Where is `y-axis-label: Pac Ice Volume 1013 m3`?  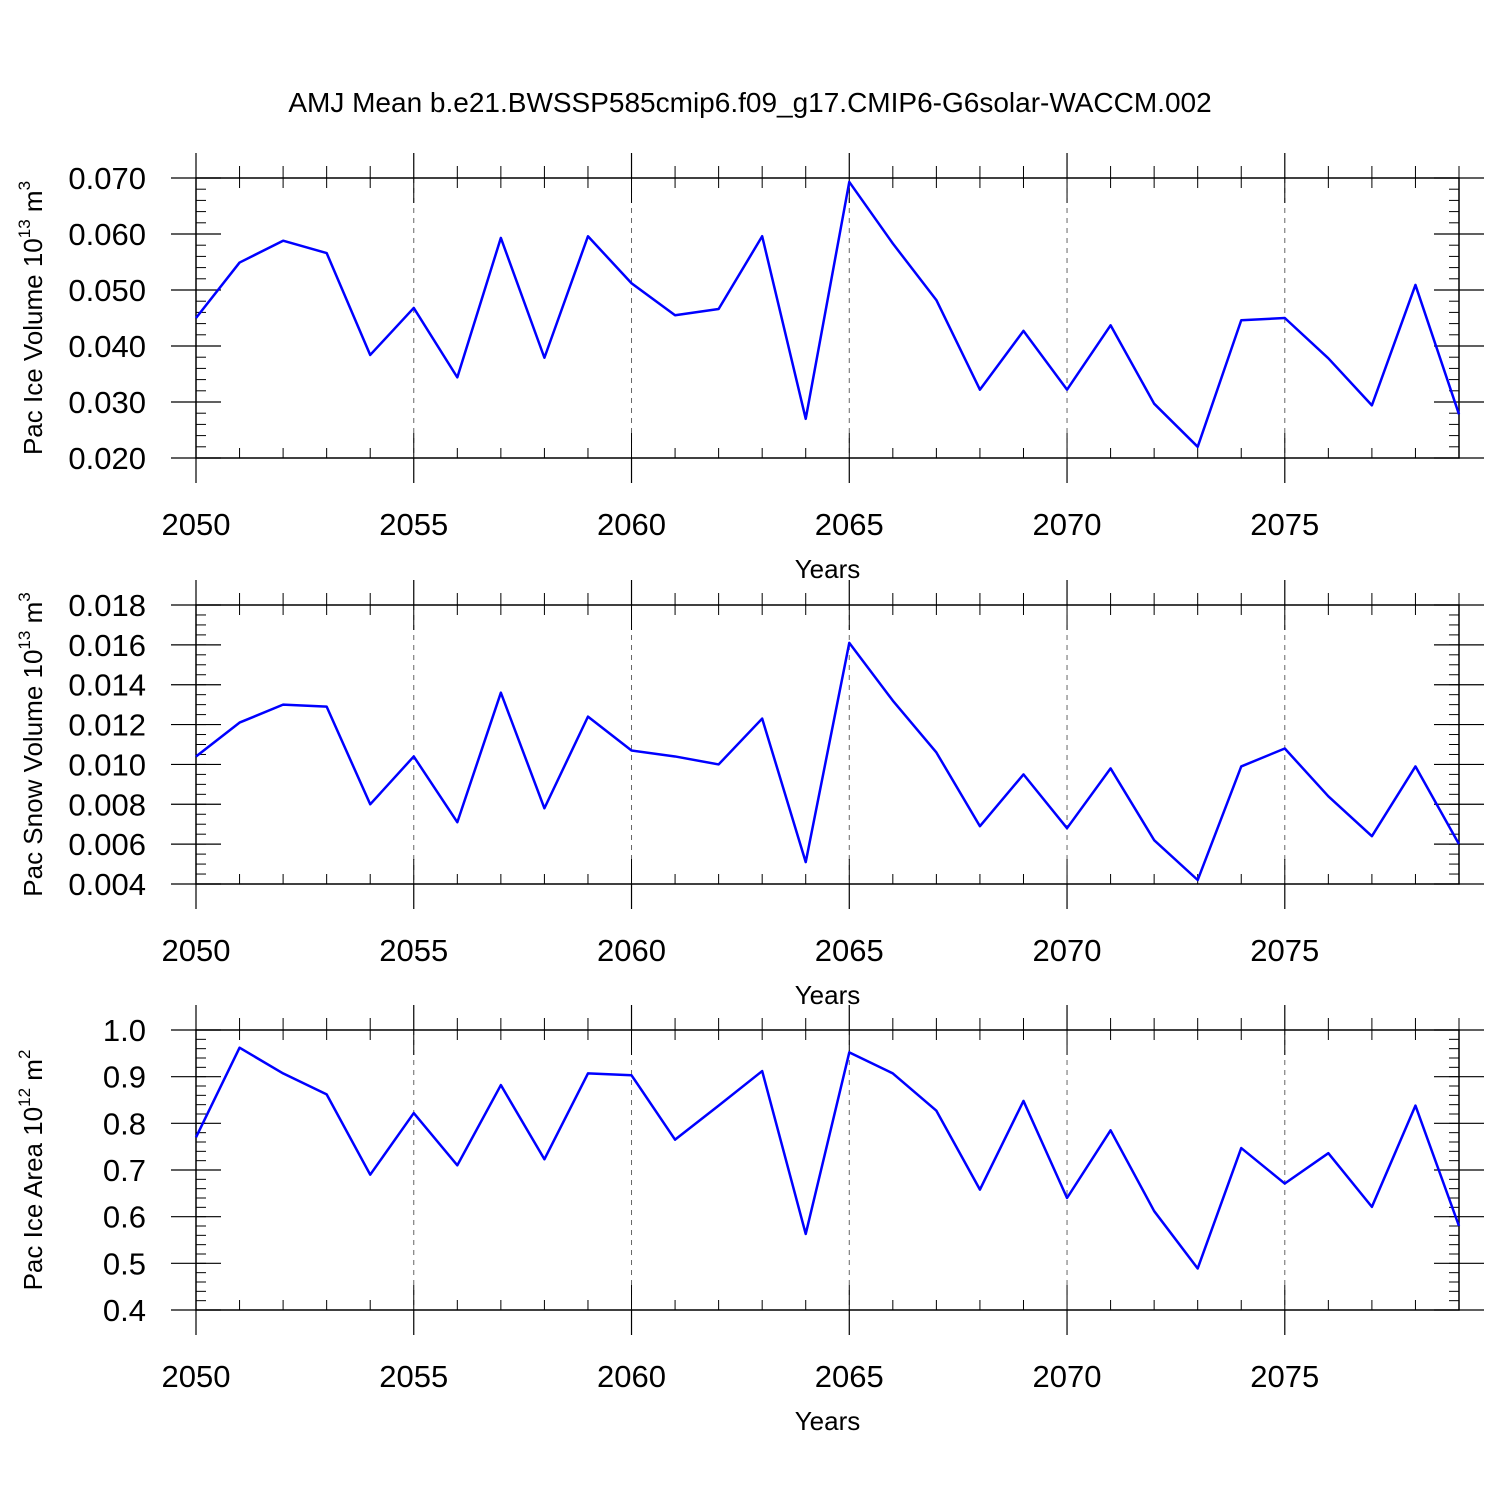 y-axis-label: Pac Ice Volume 1013 m3 is located at coordinates (31, 318).